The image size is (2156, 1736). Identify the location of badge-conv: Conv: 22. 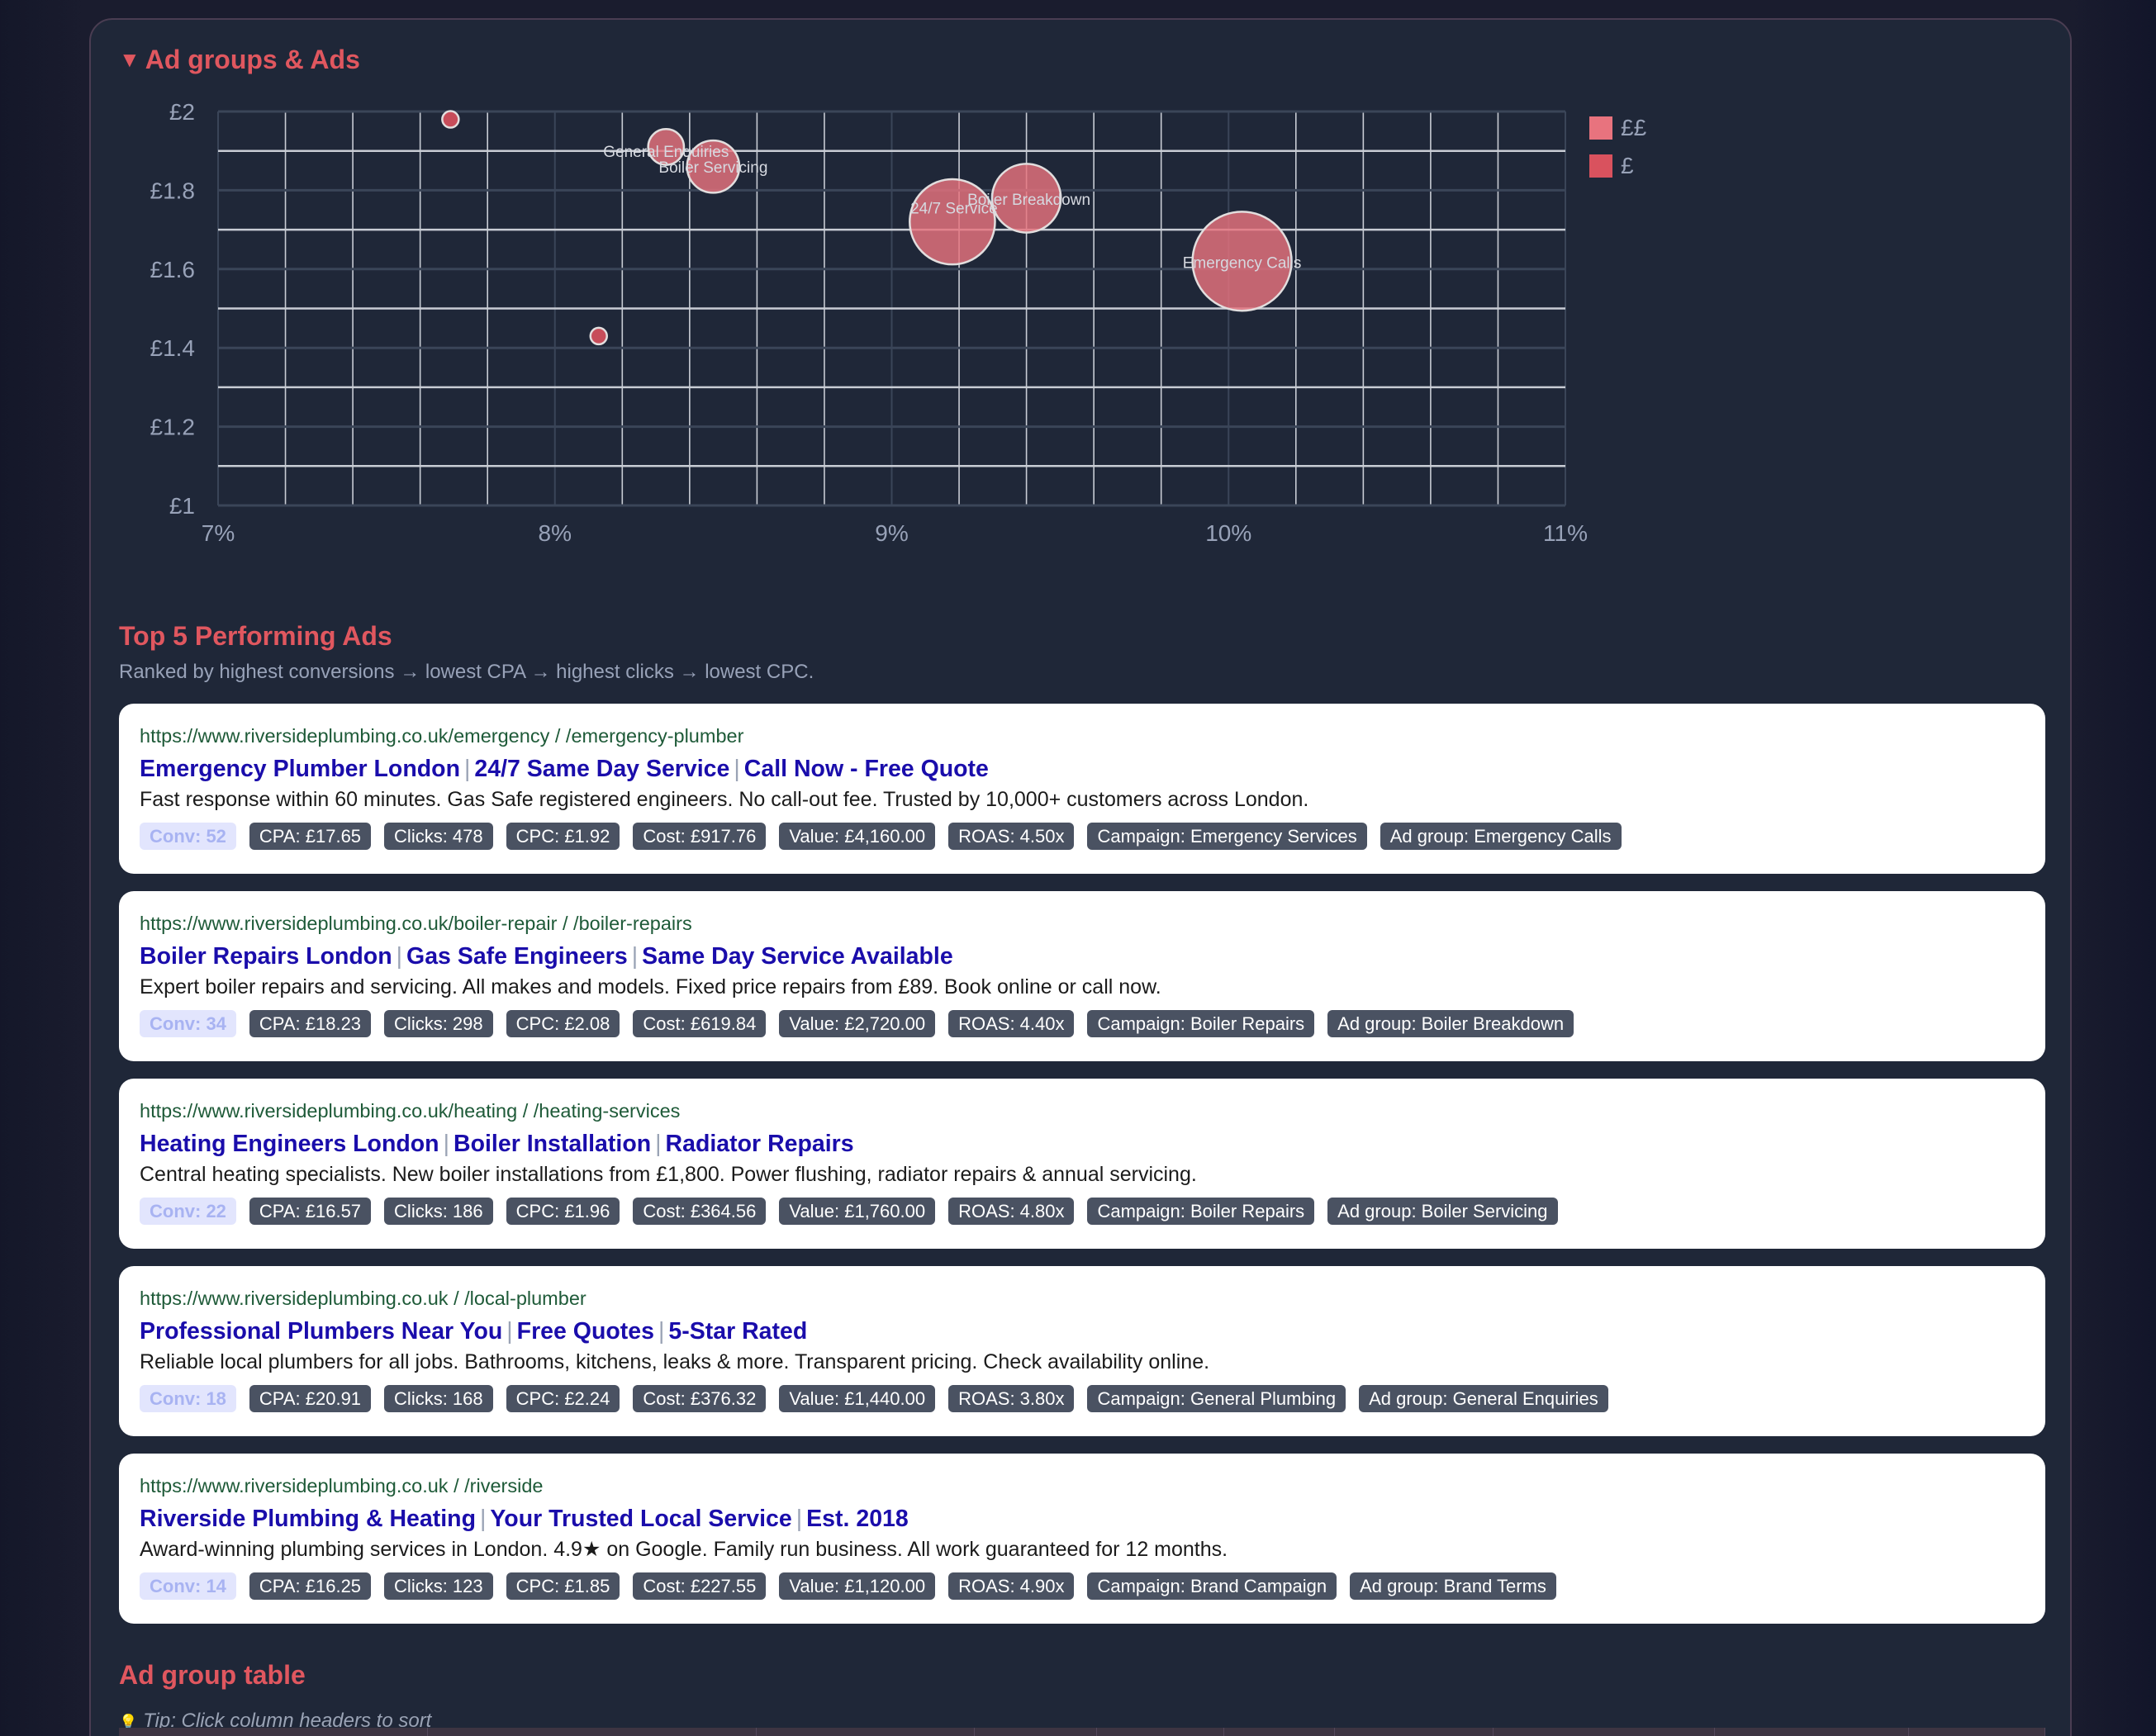
(188, 1211).